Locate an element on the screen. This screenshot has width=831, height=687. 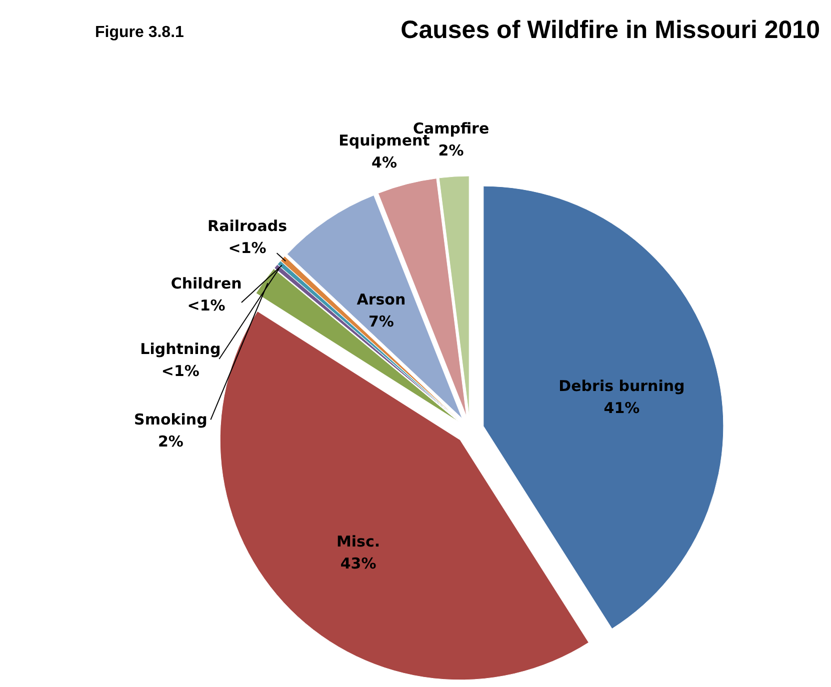
data-label: 4% is located at coordinates (384, 162).